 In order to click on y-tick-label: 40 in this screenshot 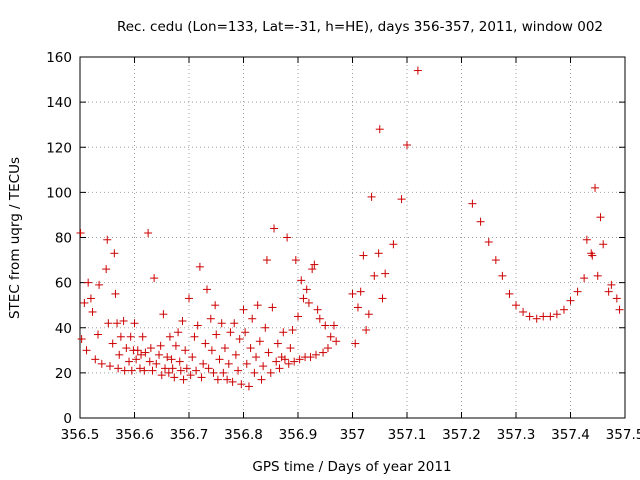, I will do `click(63, 329)`.